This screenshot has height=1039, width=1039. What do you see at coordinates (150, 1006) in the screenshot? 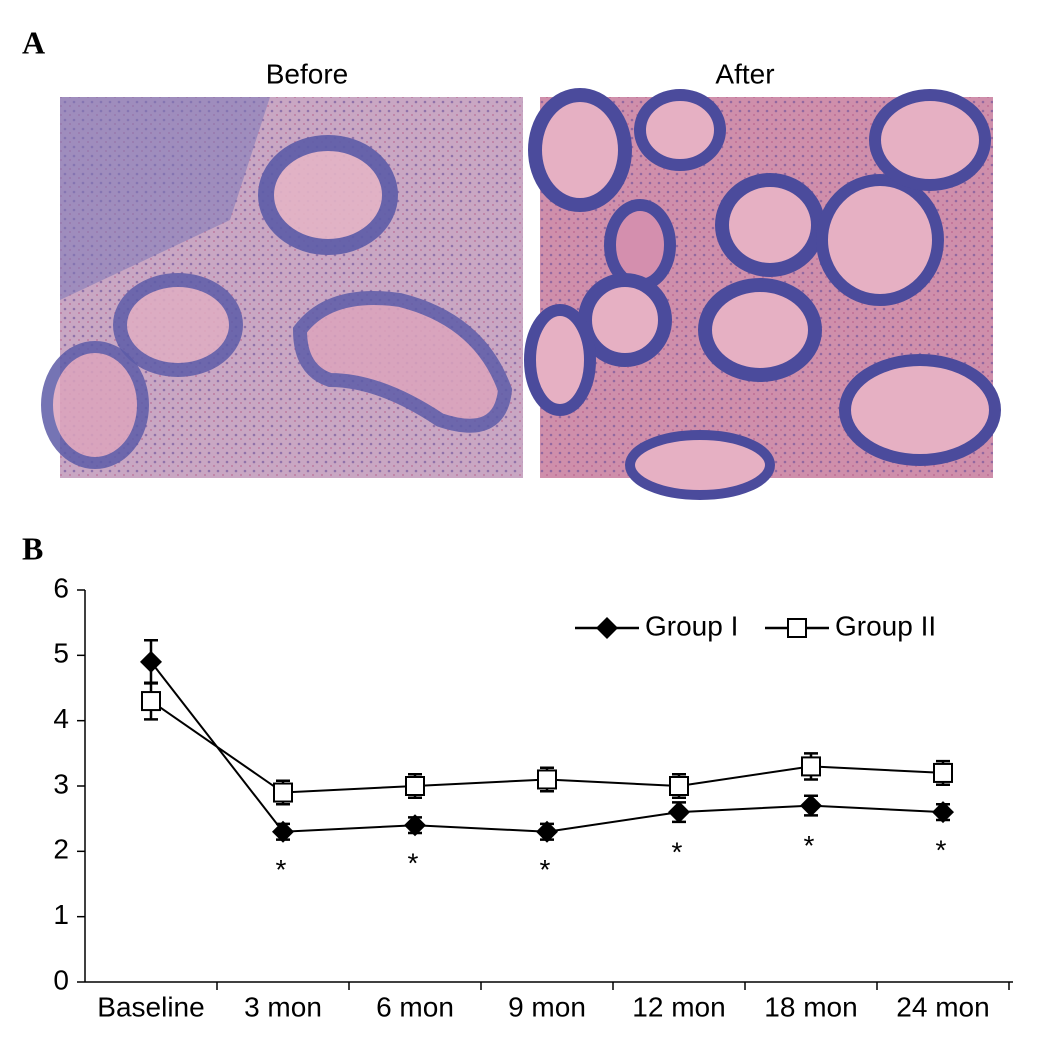
I see `x-tick-label: Baseline` at bounding box center [150, 1006].